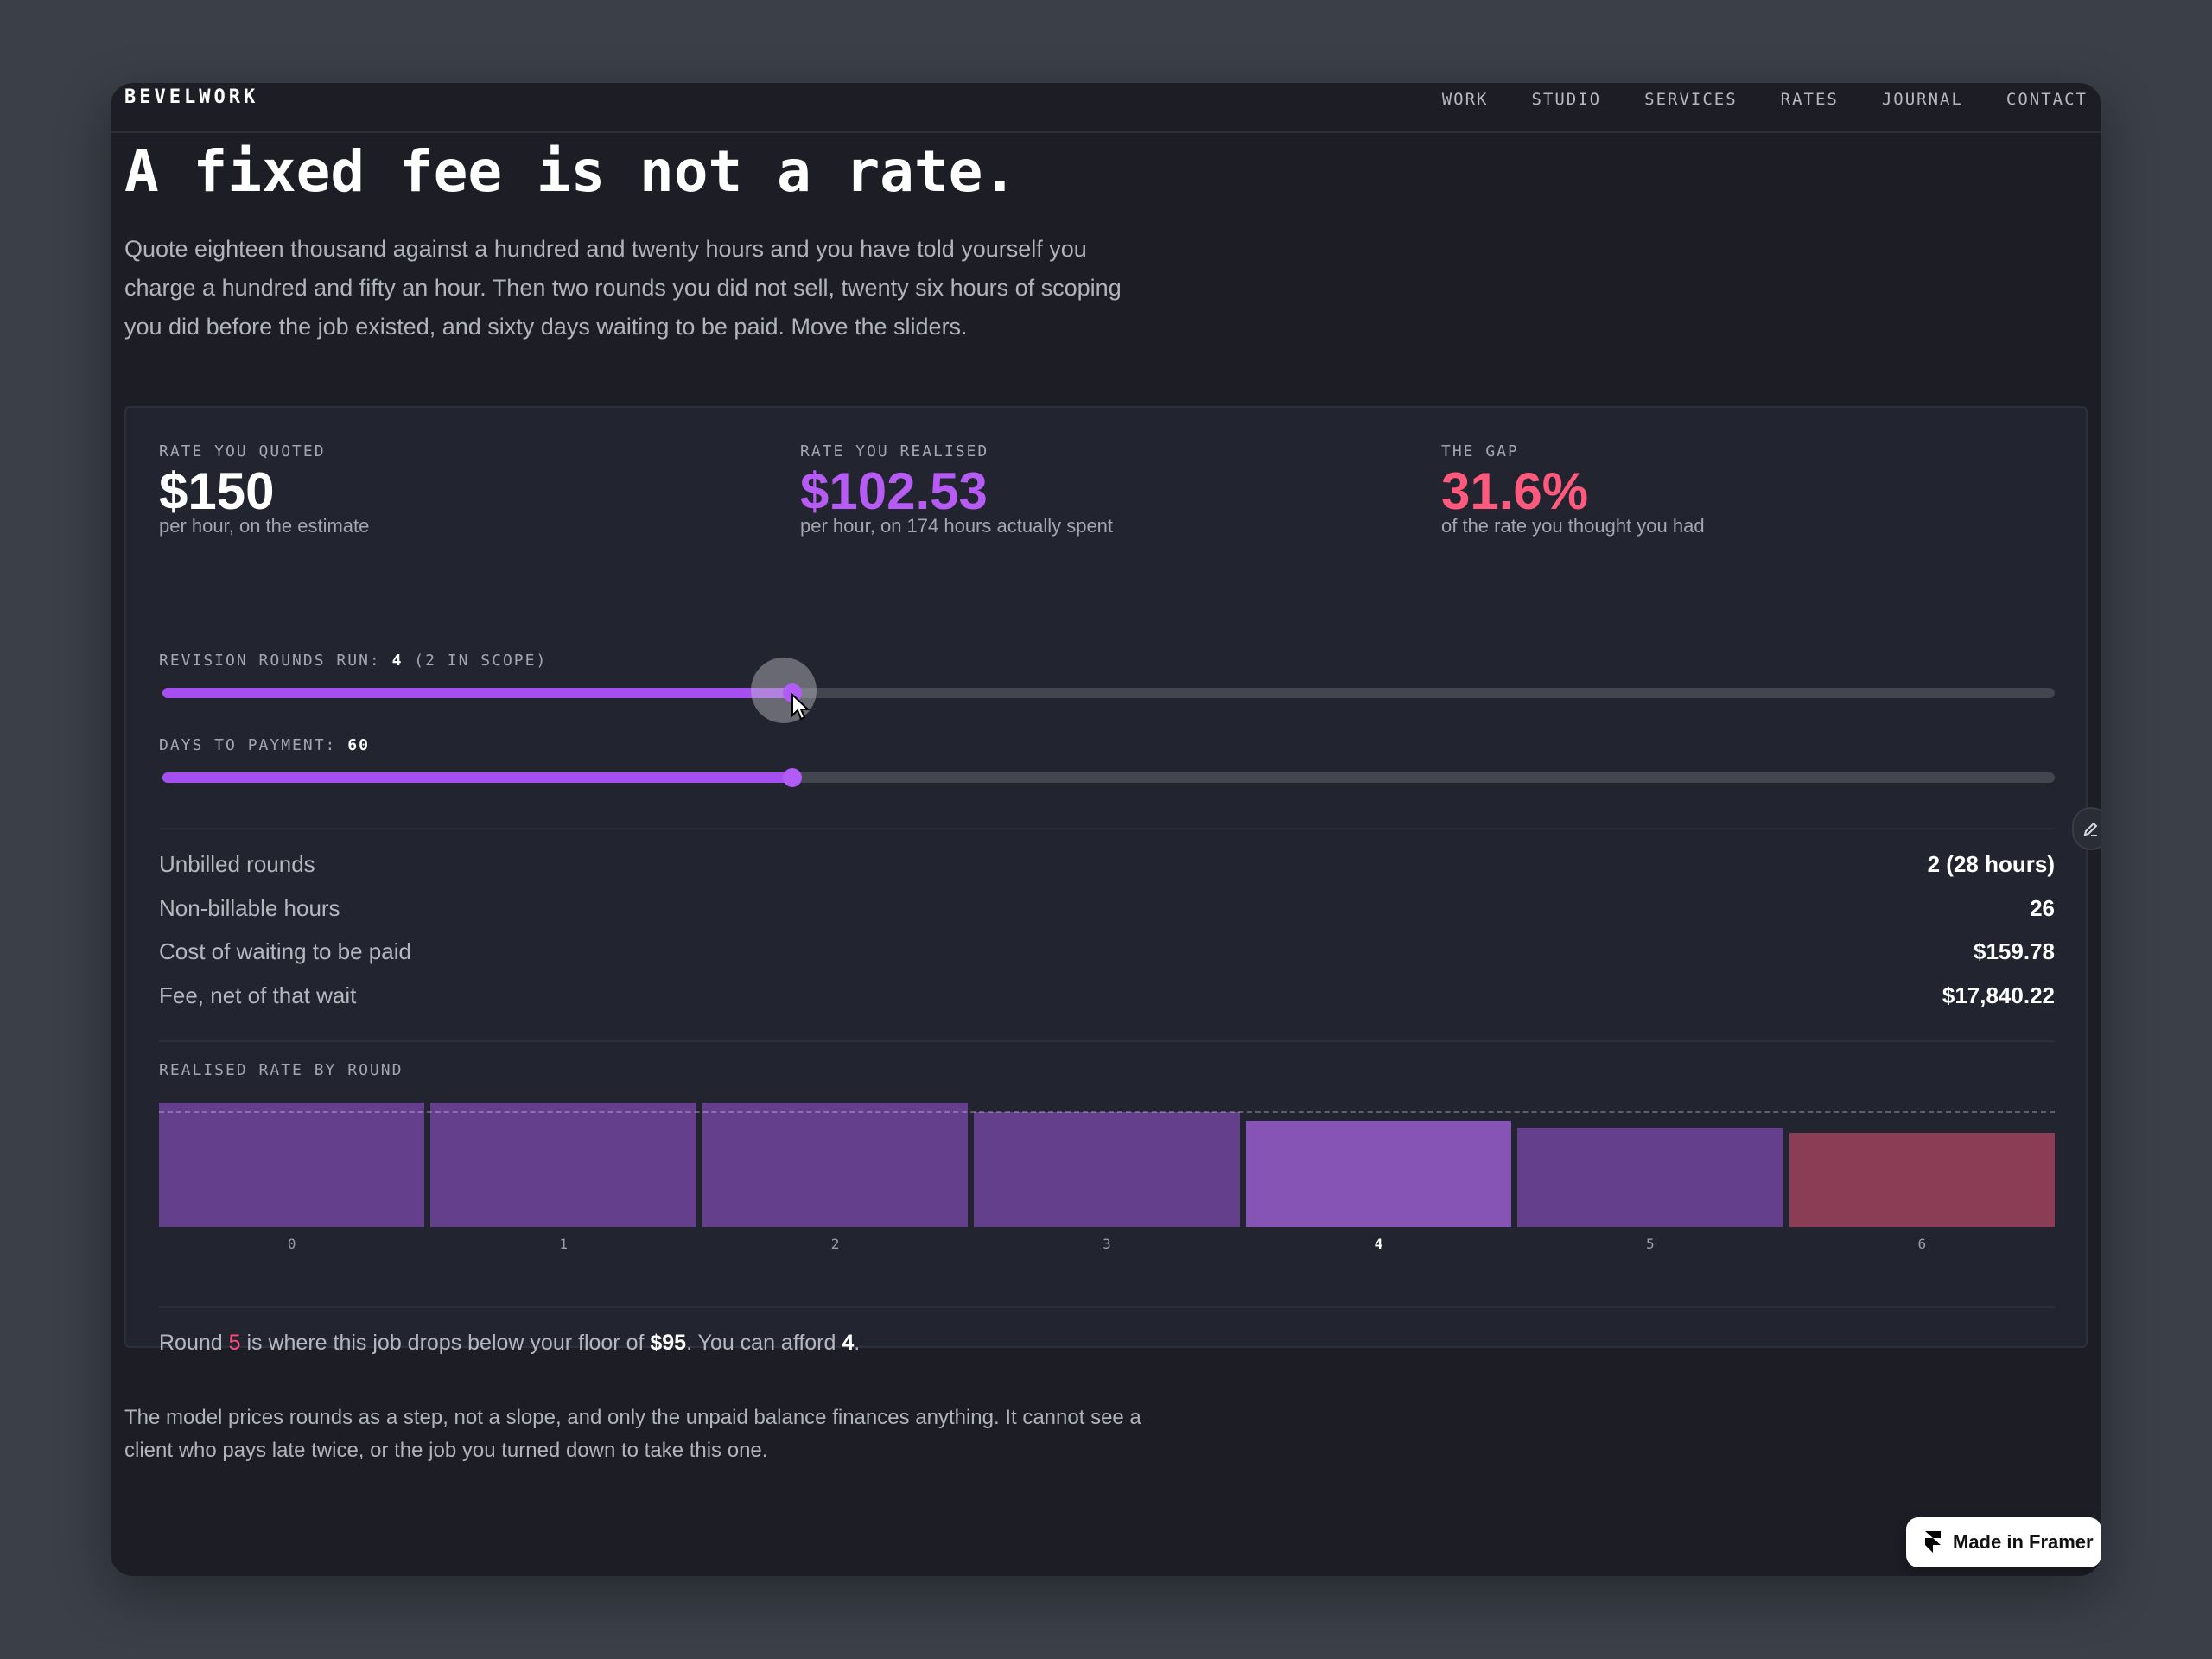  I want to click on framer-logo-icon, so click(1933, 1542).